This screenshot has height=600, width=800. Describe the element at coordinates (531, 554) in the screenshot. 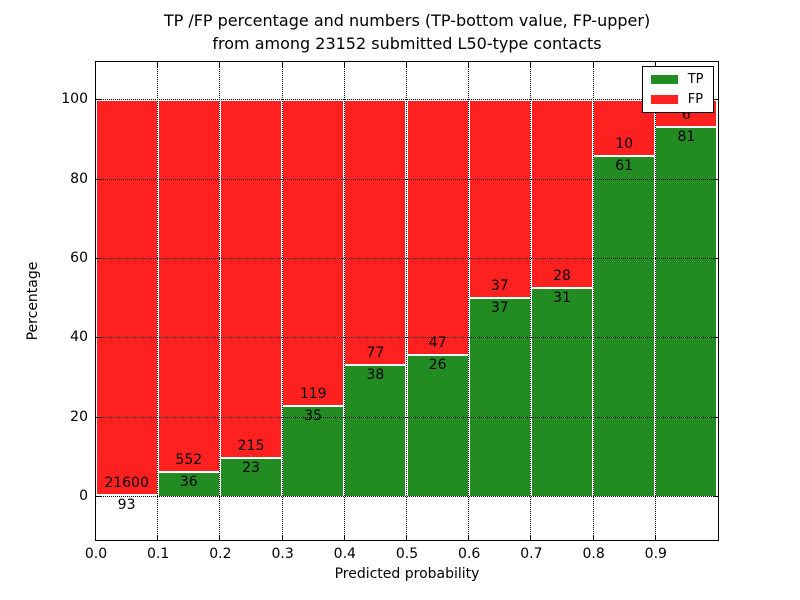

I see `x-tick-label: 0.7` at that location.